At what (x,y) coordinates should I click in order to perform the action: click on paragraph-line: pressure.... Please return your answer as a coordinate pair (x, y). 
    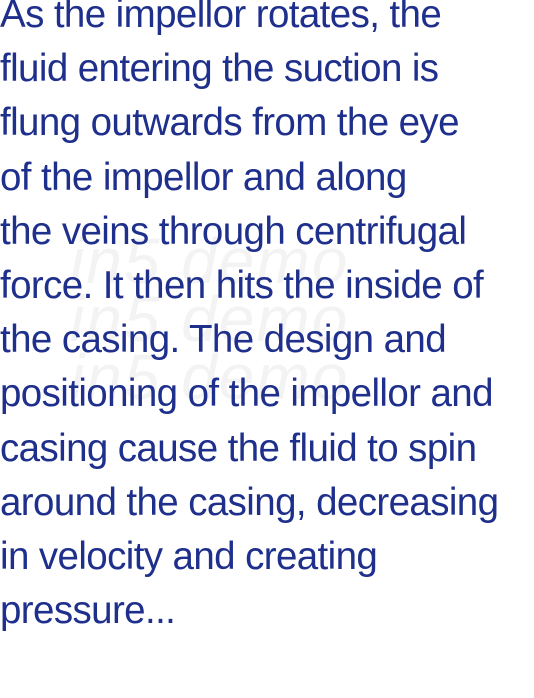
    Looking at the image, I should click on (88, 611).